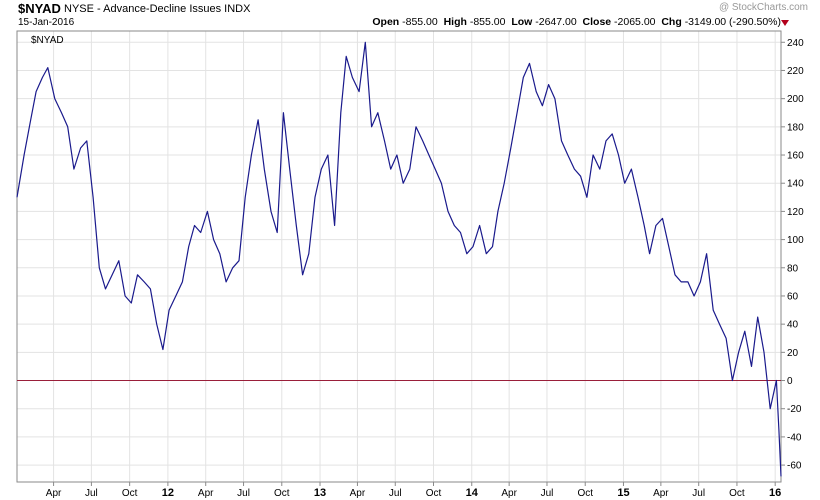  I want to click on y-tick-label: 80, so click(793, 268).